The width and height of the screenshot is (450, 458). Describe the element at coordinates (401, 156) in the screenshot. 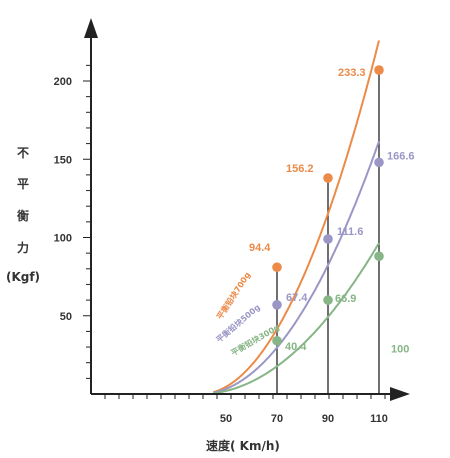

I see `data-label: 166.6` at that location.